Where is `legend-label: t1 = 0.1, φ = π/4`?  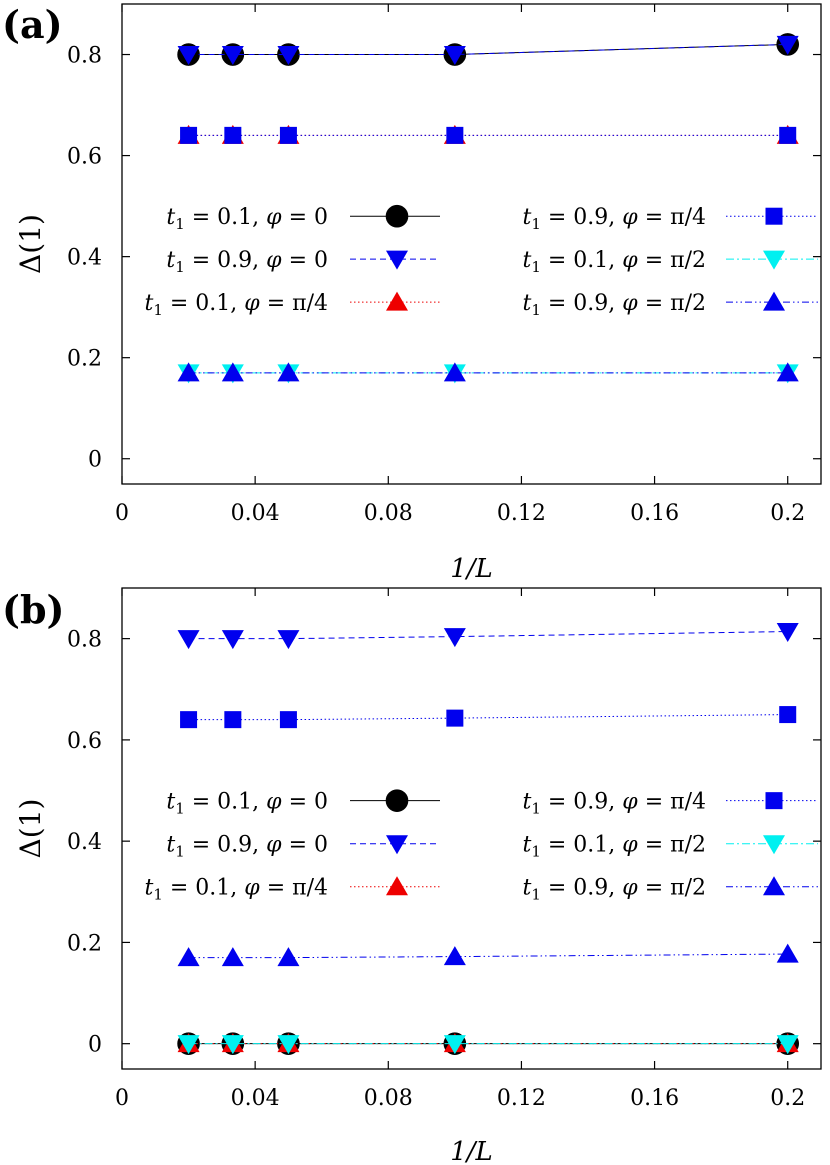 legend-label: t1 = 0.1, φ = π/4 is located at coordinates (237, 890).